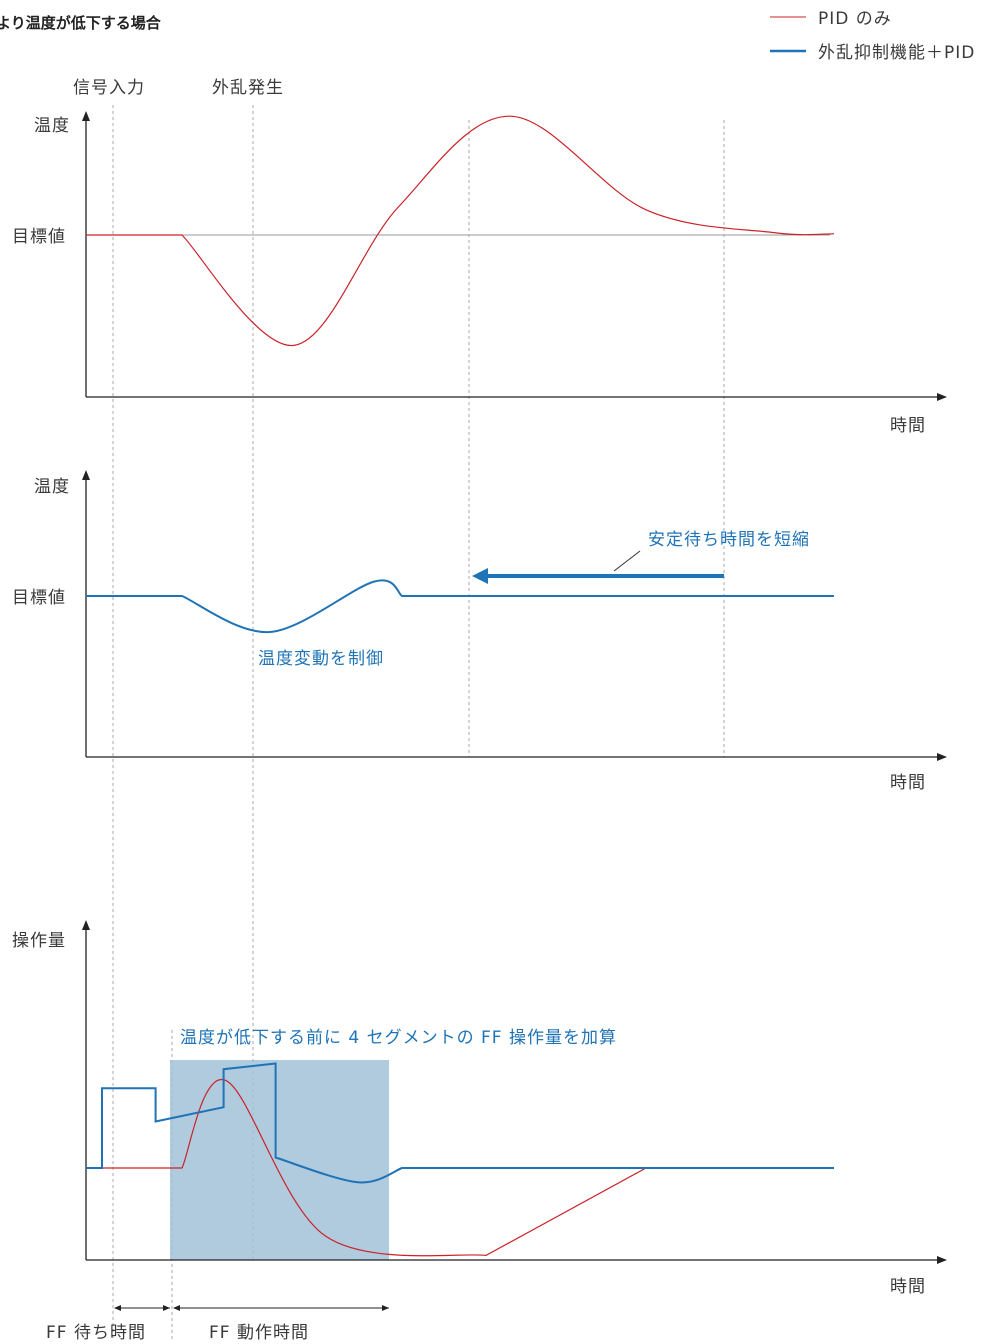 This screenshot has height=1344, width=1000. Describe the element at coordinates (460, 606) in the screenshot. I see `panel-2-series-suppression-pid` at that location.